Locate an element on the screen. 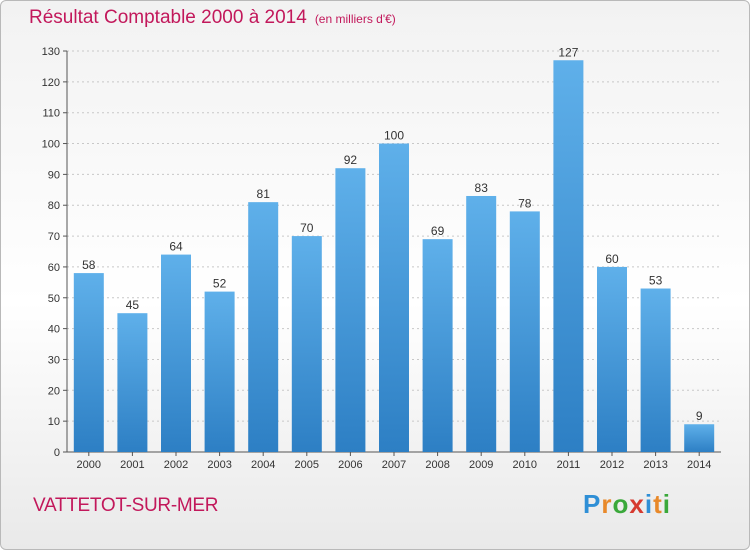 This screenshot has width=750, height=550. x-tick-label: 2002 is located at coordinates (176, 465).